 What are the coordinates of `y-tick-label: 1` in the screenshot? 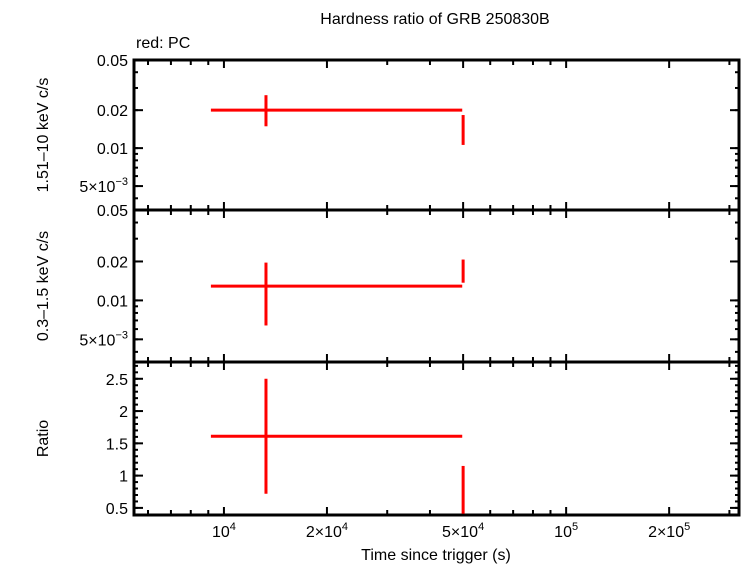 It's located at (123, 477).